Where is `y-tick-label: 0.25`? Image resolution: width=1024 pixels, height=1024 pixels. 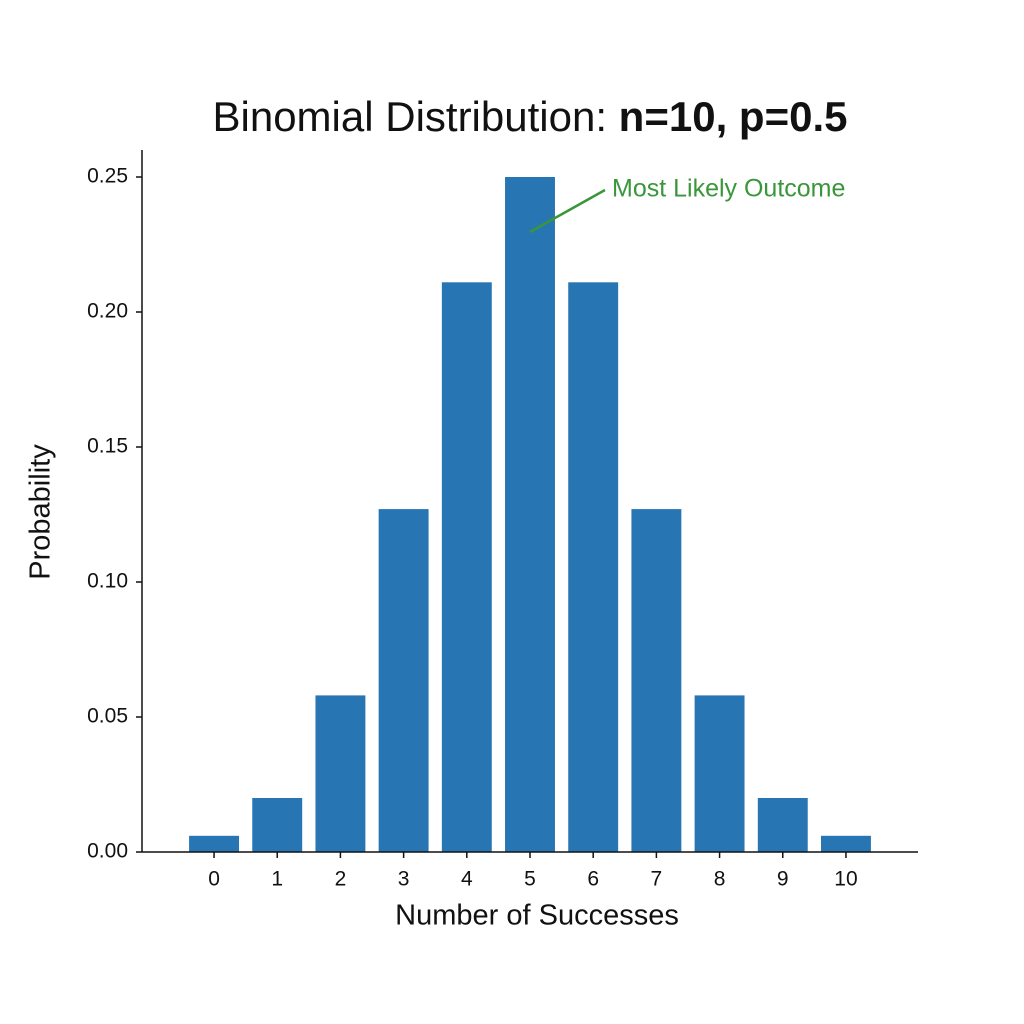 y-tick-label: 0.25 is located at coordinates (107, 176).